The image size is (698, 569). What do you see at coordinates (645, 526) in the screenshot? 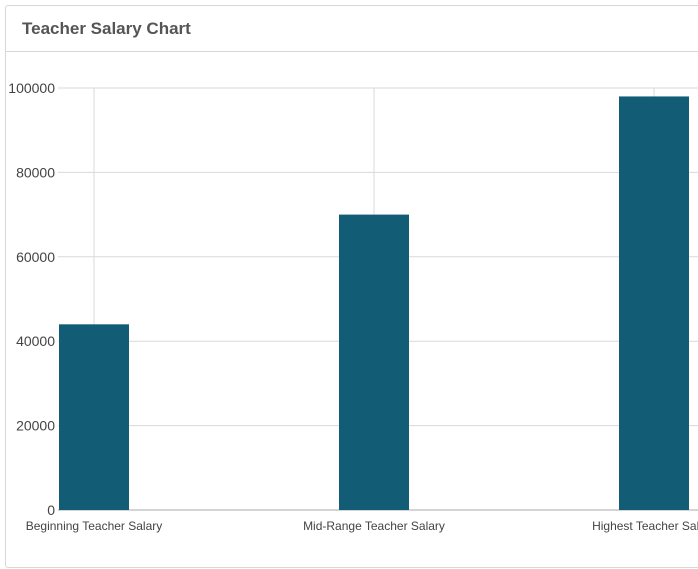
I see `x-category-label: Highest Teacher Salary` at bounding box center [645, 526].